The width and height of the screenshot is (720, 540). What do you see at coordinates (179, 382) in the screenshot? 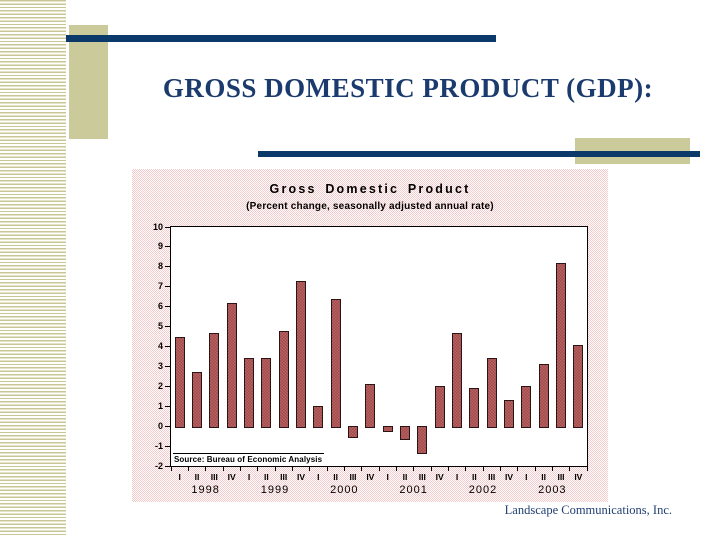
I see `bar-1998-I` at bounding box center [179, 382].